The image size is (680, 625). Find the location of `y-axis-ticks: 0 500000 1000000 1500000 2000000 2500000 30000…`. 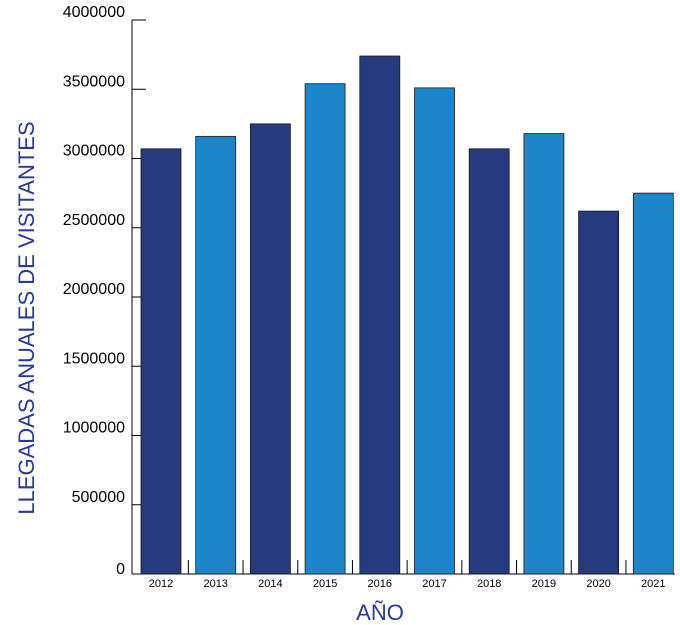

y-axis-ticks: 0 500000 1000000 1500000 2000000 2500000 30000… is located at coordinates (104, 291).